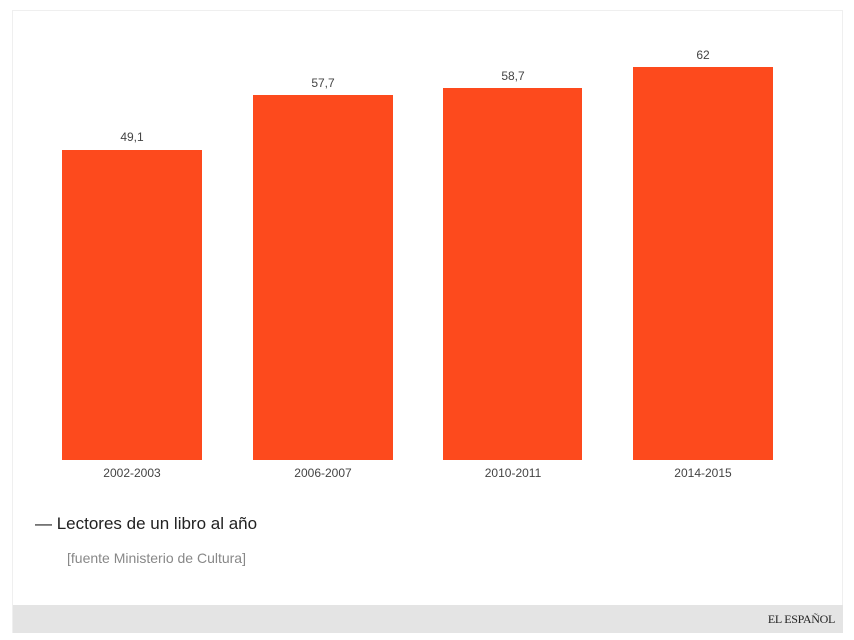  Describe the element at coordinates (703, 55) in the screenshot. I see `value-label: 62` at that location.